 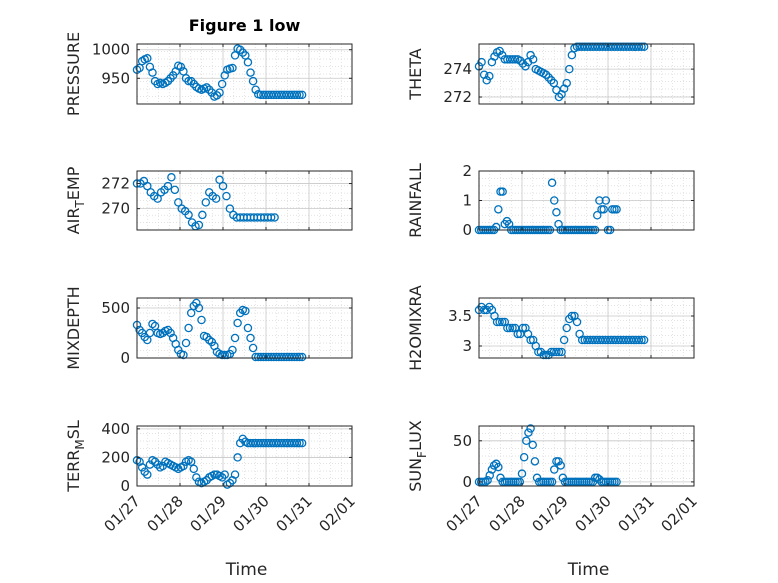 I want to click on x-tick-label: 02/01, so click(x=337, y=513).